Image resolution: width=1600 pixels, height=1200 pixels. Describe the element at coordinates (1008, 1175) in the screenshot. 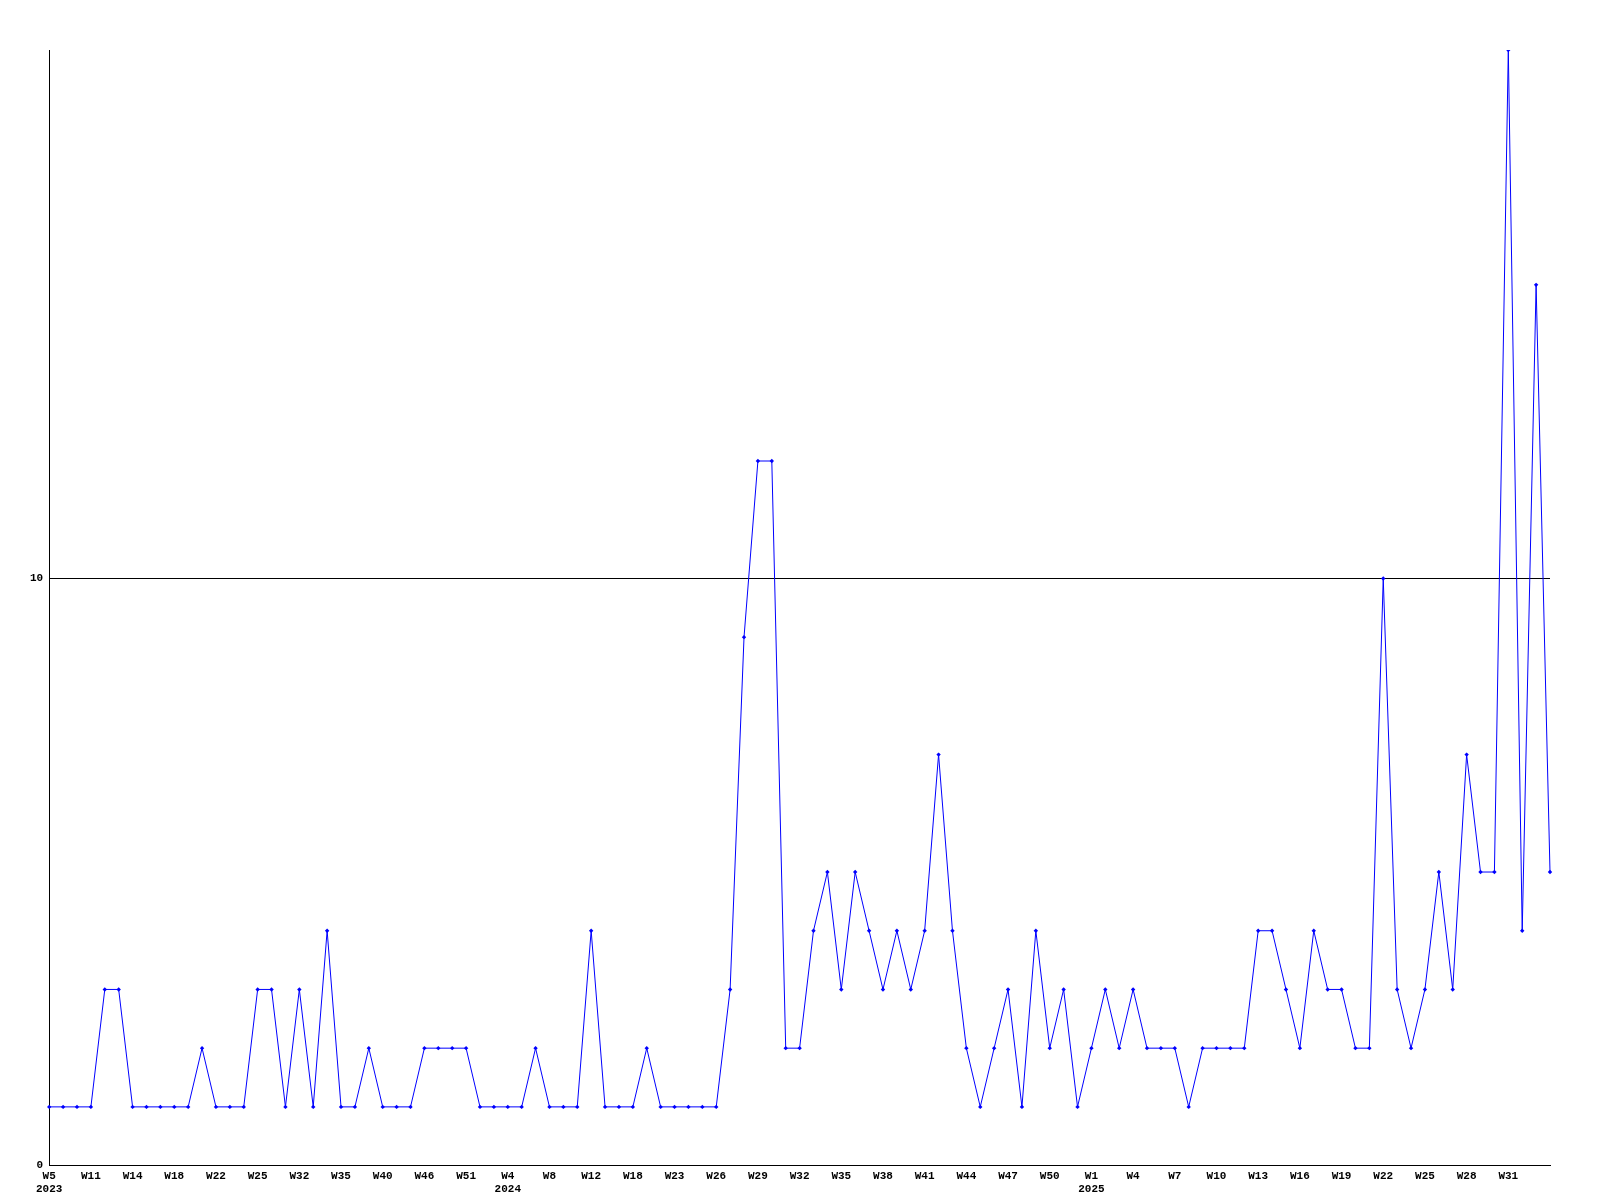

I see `x-tick-label: W47` at that location.